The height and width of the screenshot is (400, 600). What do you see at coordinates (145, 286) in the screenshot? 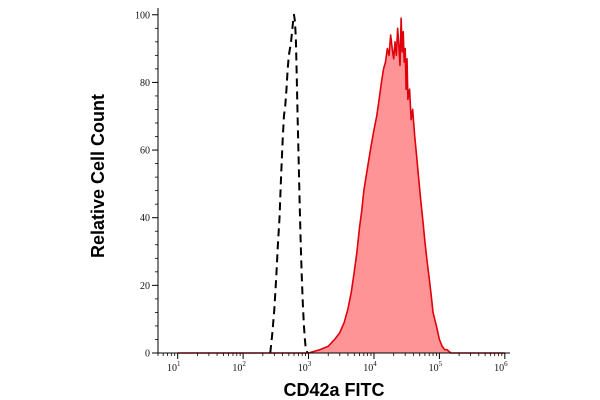
I see `y-tick-label-1: 20` at bounding box center [145, 286].